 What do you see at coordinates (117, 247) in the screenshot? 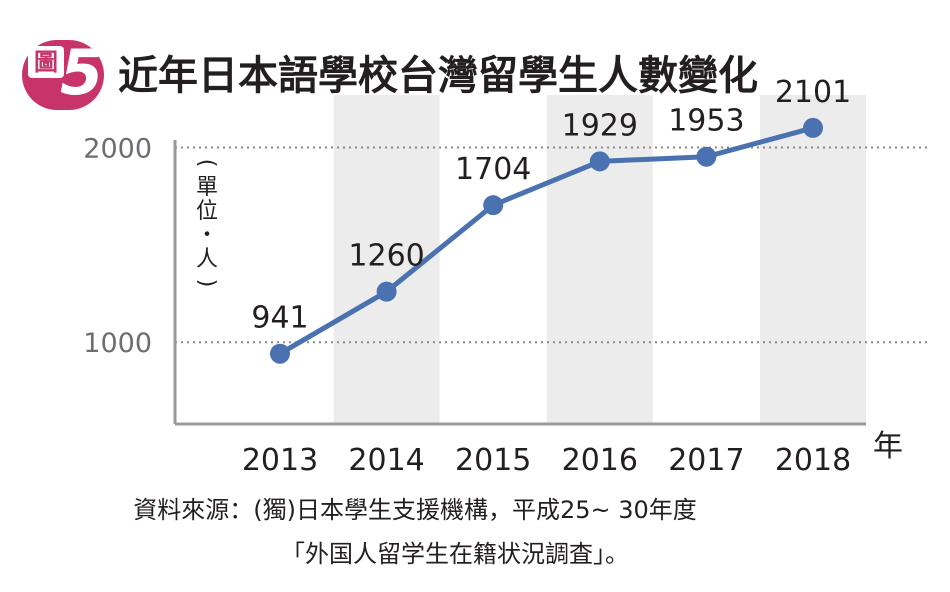
I see `y-tick-labels: 1000 2000` at bounding box center [117, 247].